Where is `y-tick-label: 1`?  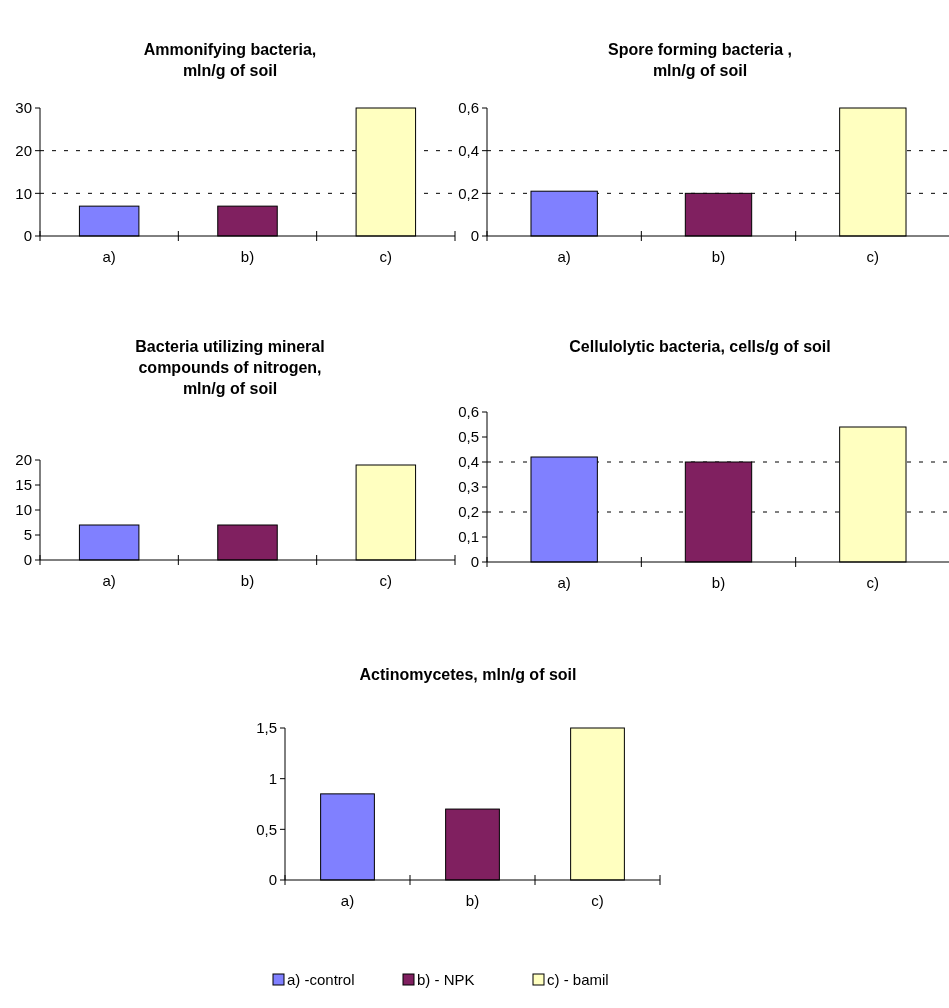
y-tick-label: 1 is located at coordinates (272, 778).